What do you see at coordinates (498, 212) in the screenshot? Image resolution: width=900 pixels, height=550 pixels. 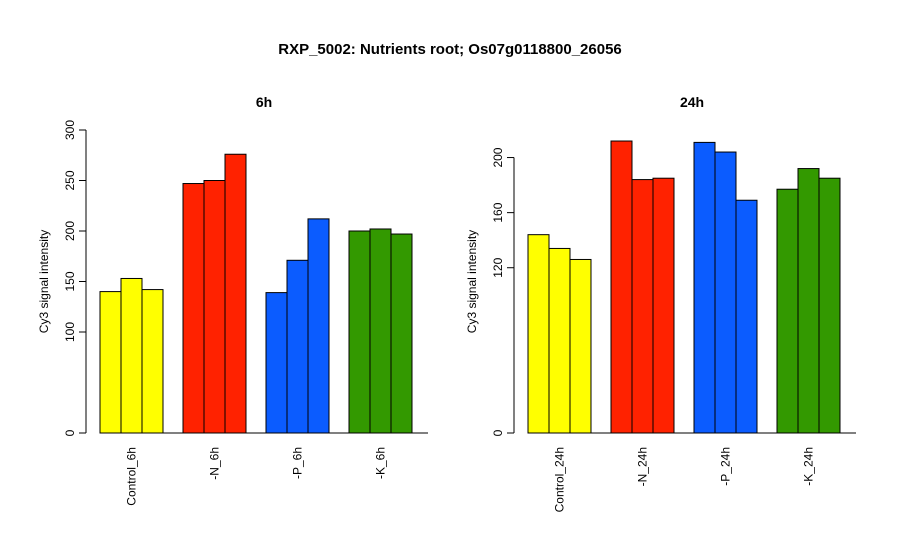 I see `y-tick-label: 160` at bounding box center [498, 212].